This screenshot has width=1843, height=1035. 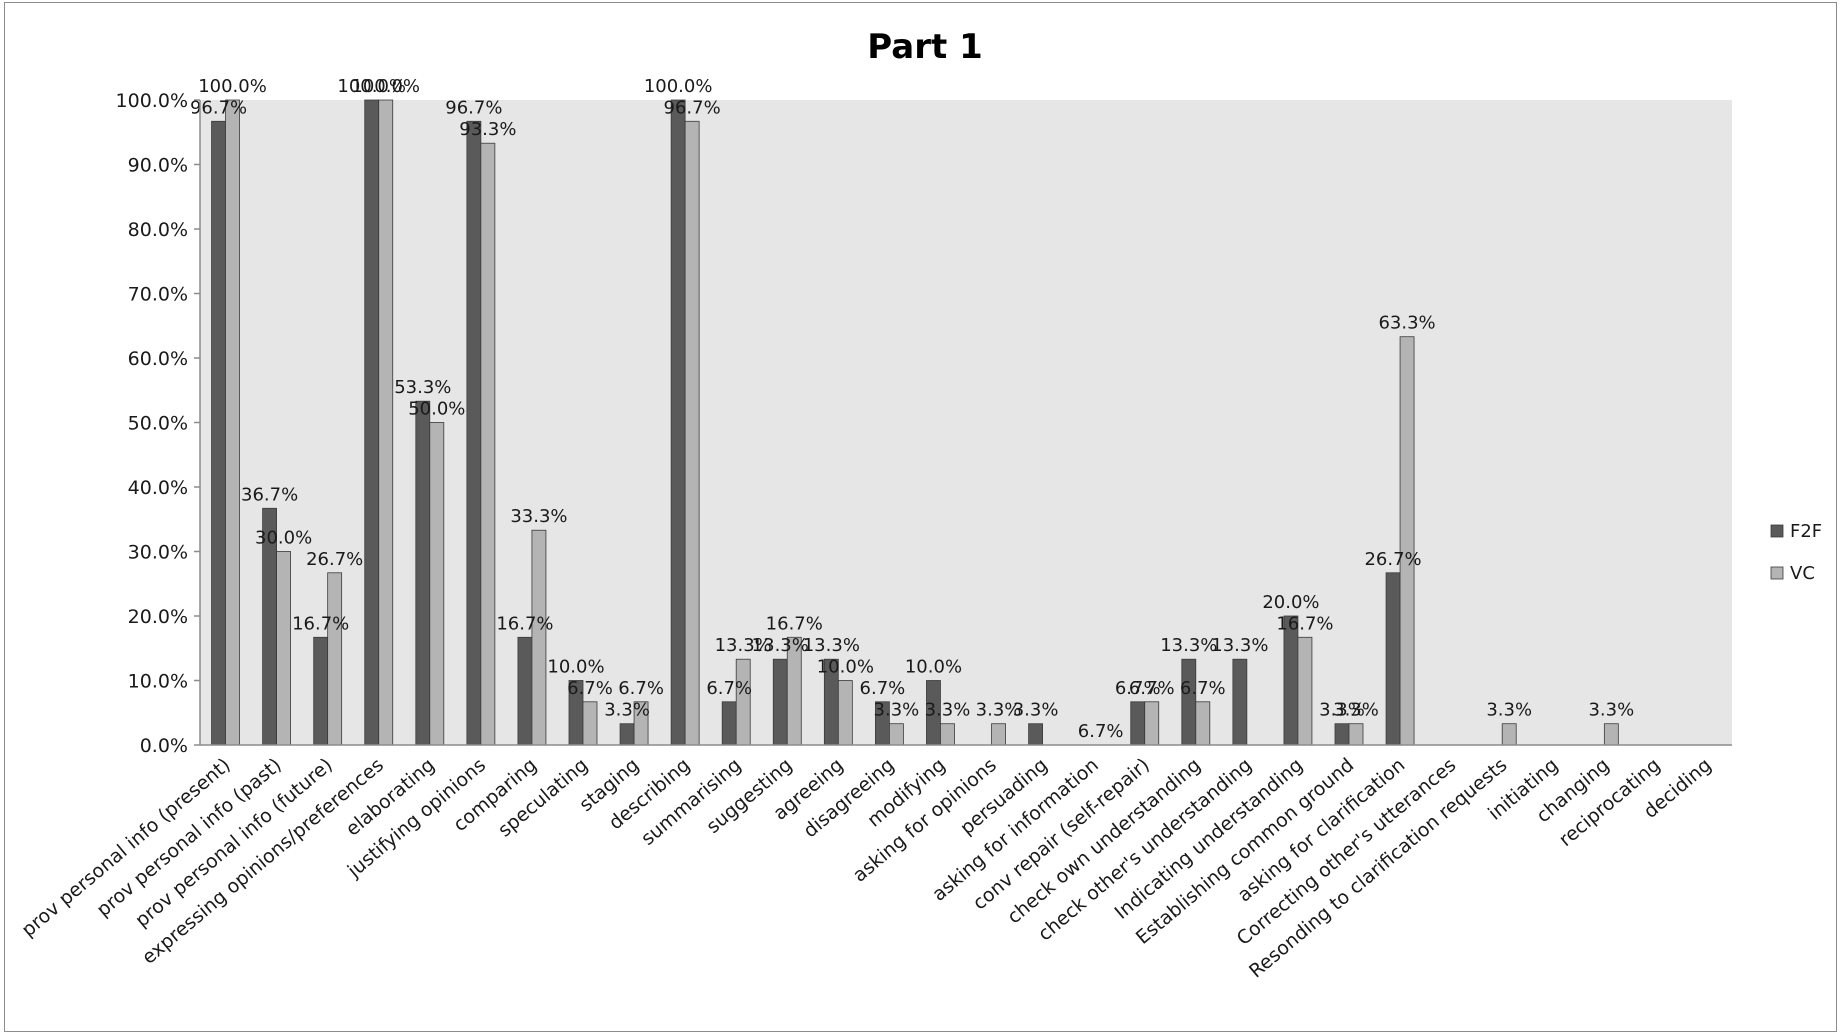 I want to click on y-tick-label: 0.0%, so click(x=164, y=746).